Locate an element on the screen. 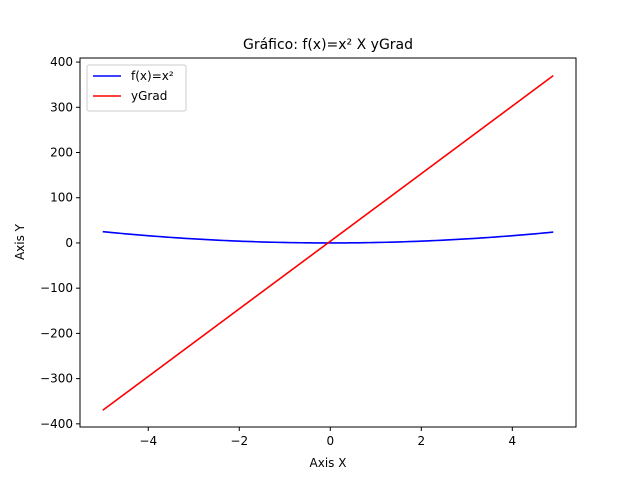  y-tick-label: −200 is located at coordinates (56, 333).